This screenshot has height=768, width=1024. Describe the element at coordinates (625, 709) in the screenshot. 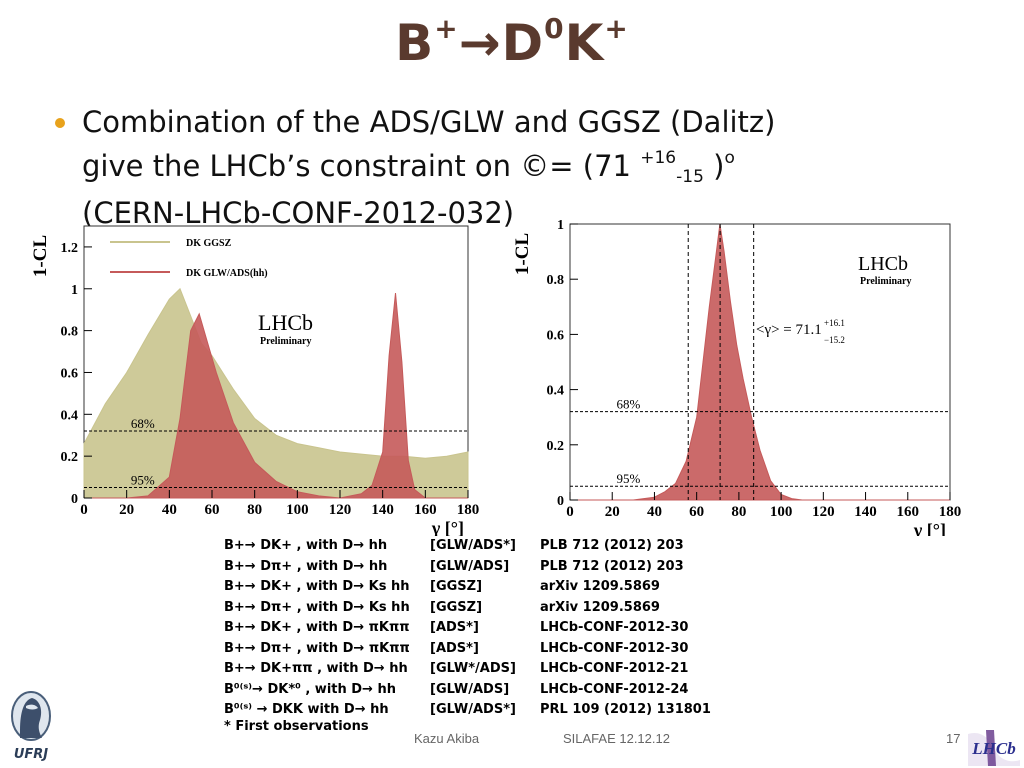

I see `reference-ref: PRL 109 (2012) 131801` at that location.